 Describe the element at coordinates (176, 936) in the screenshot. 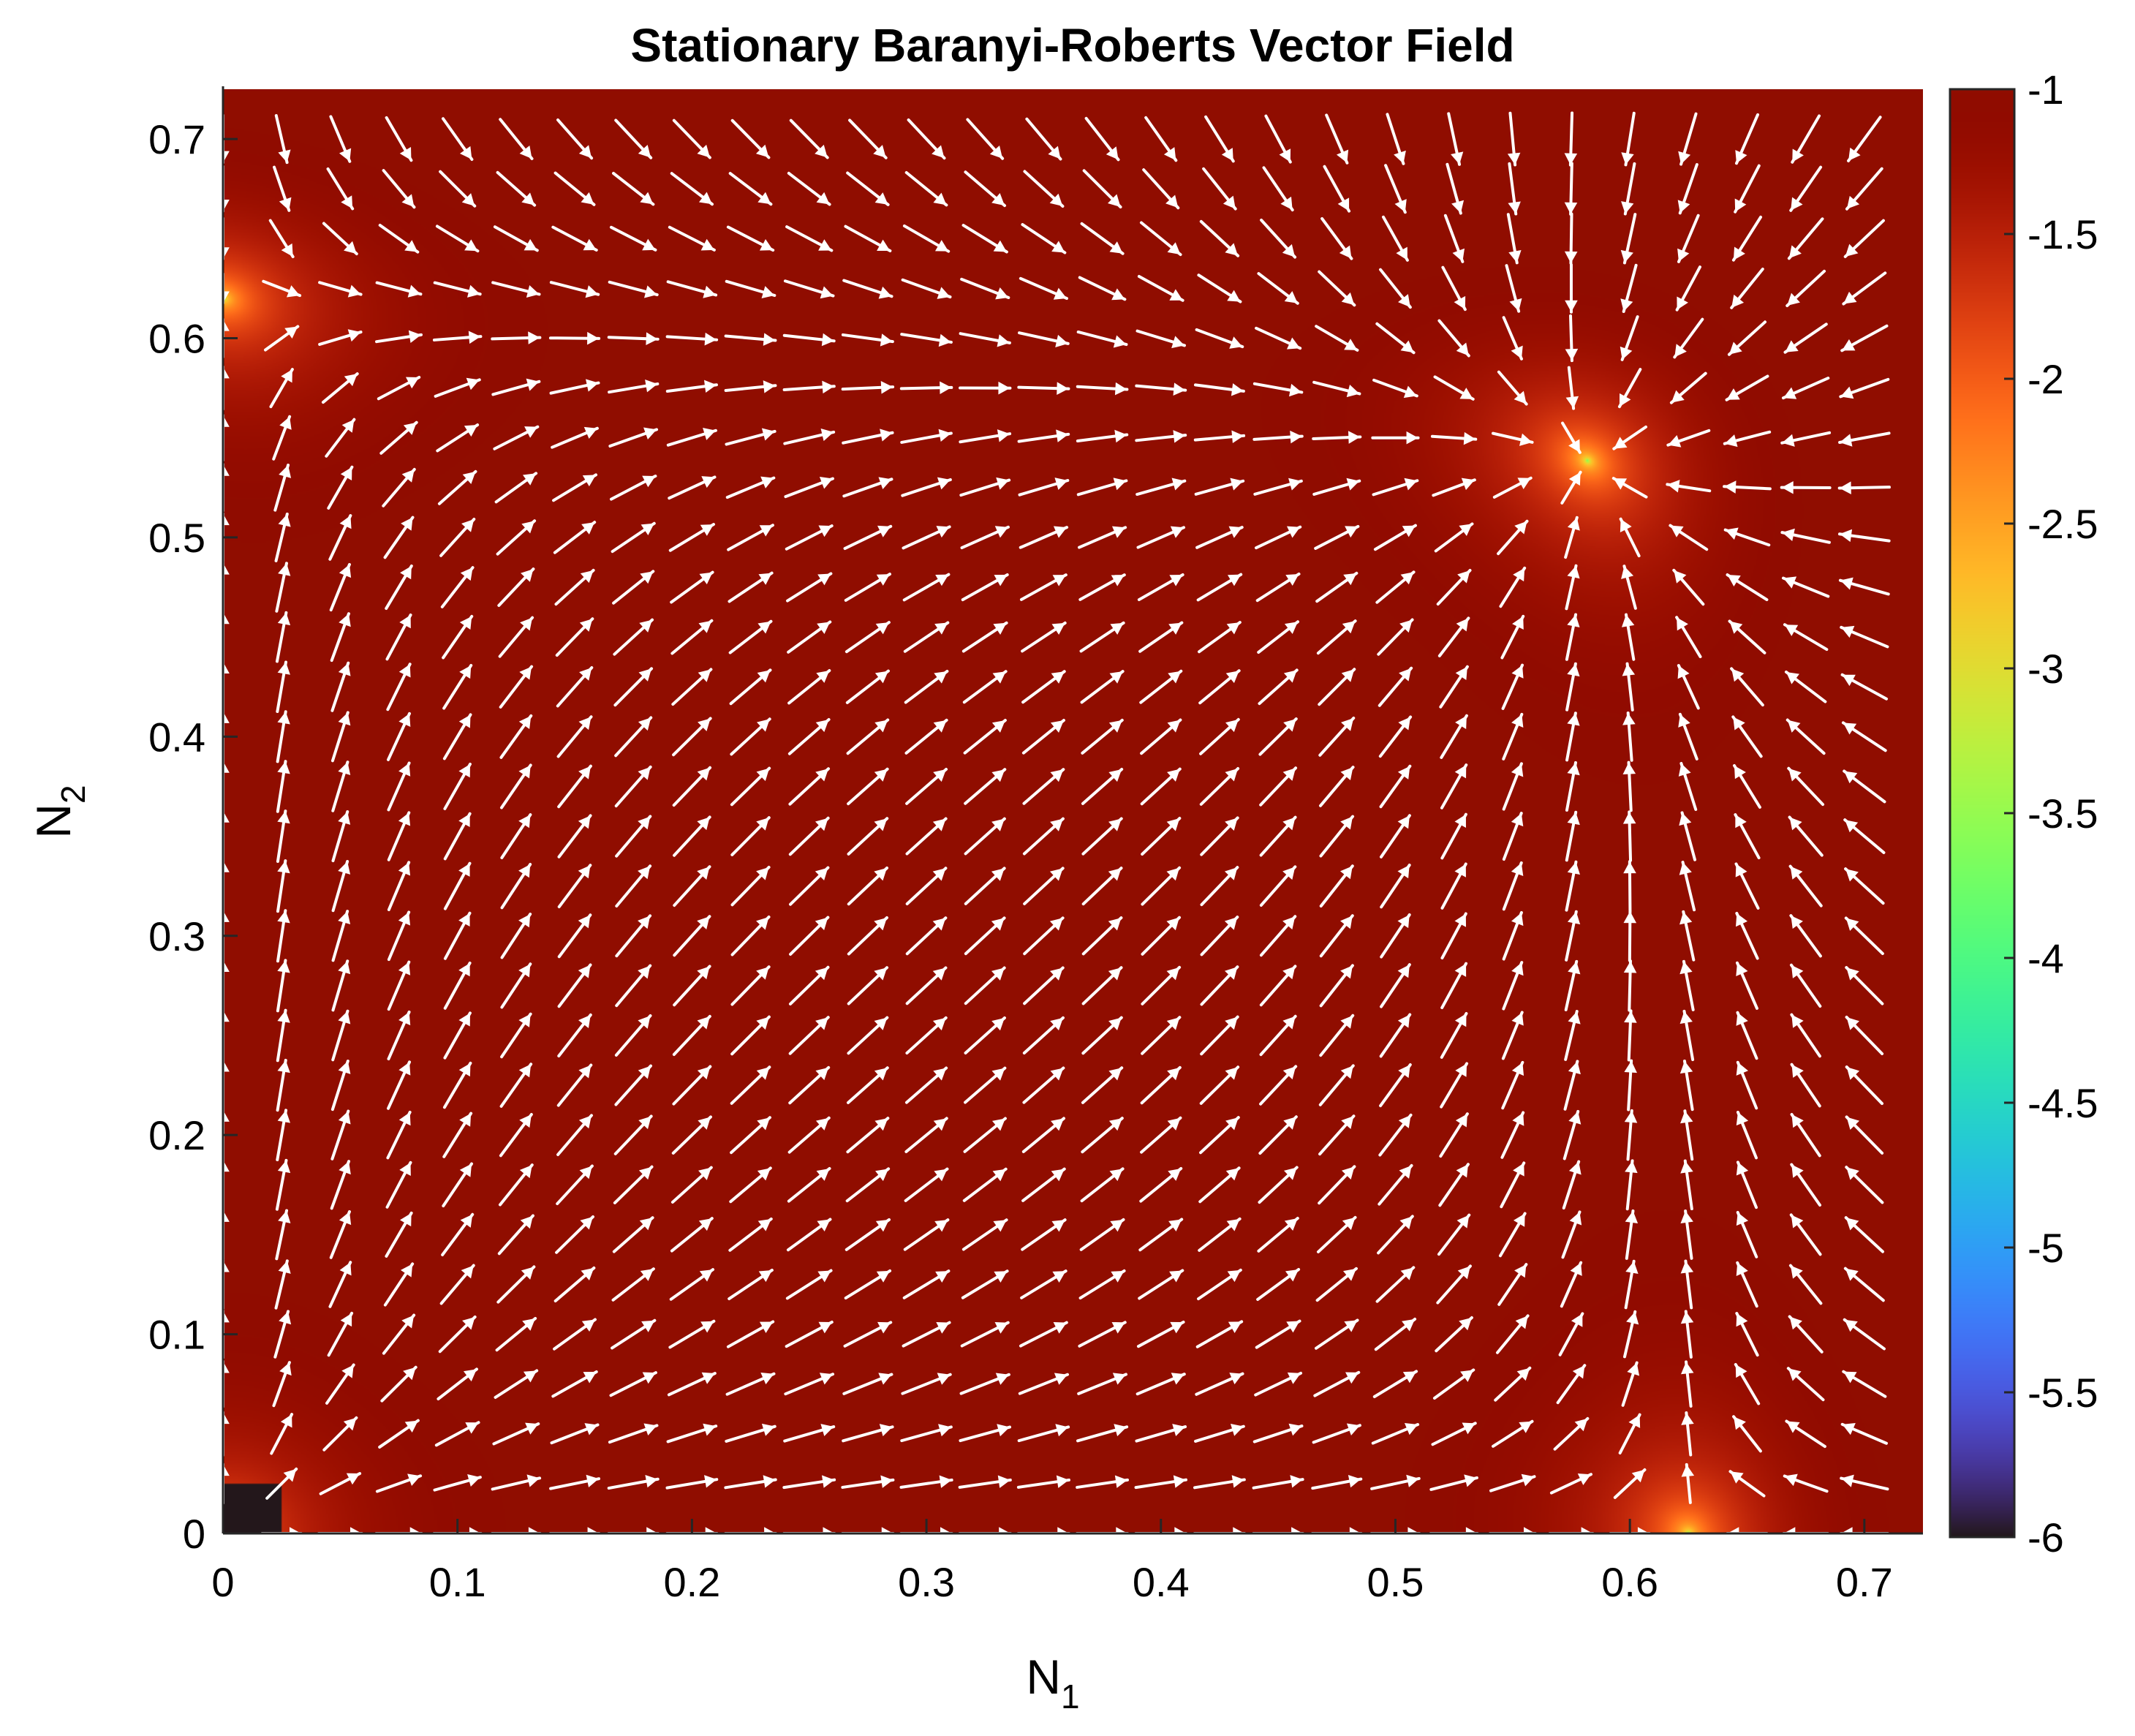

I see `y-tick-label: 0.3` at that location.